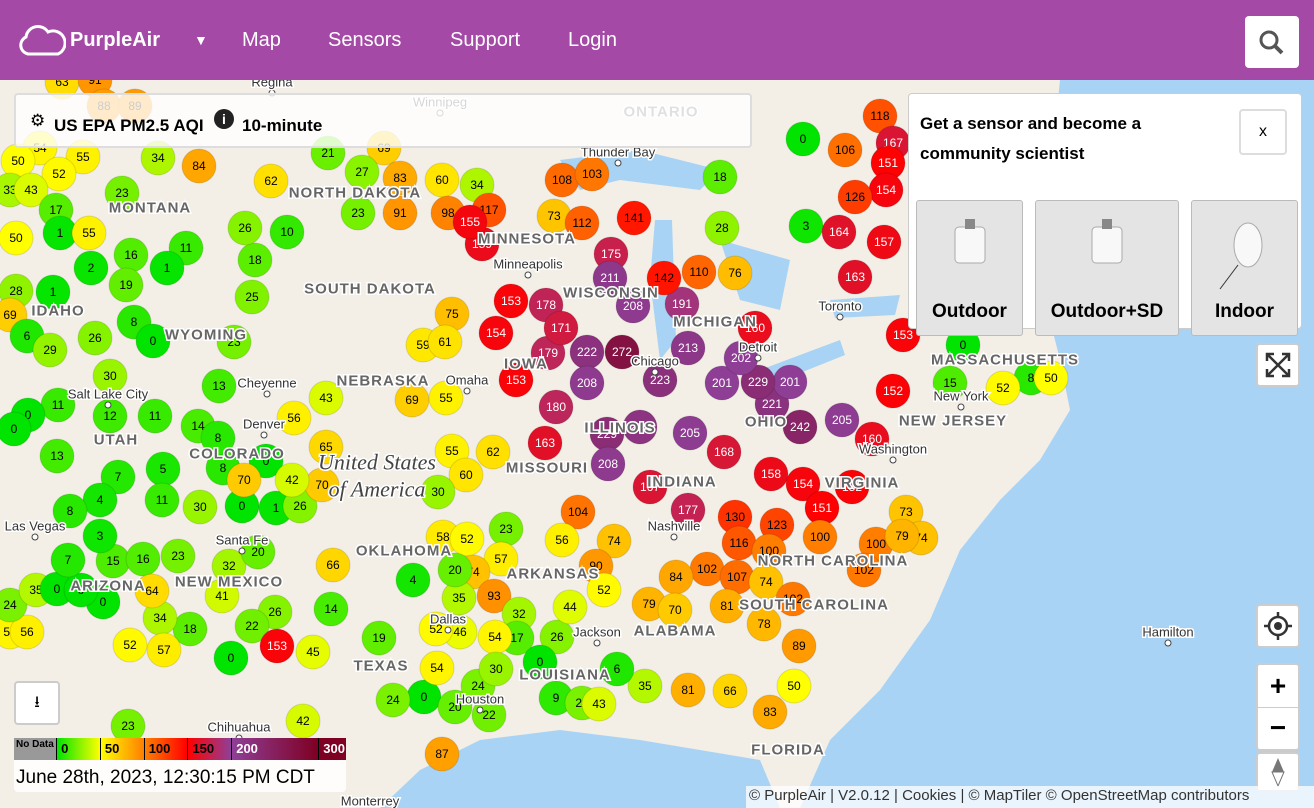 This screenshot has width=1314, height=808. I want to click on sensor: 211, so click(610, 278).